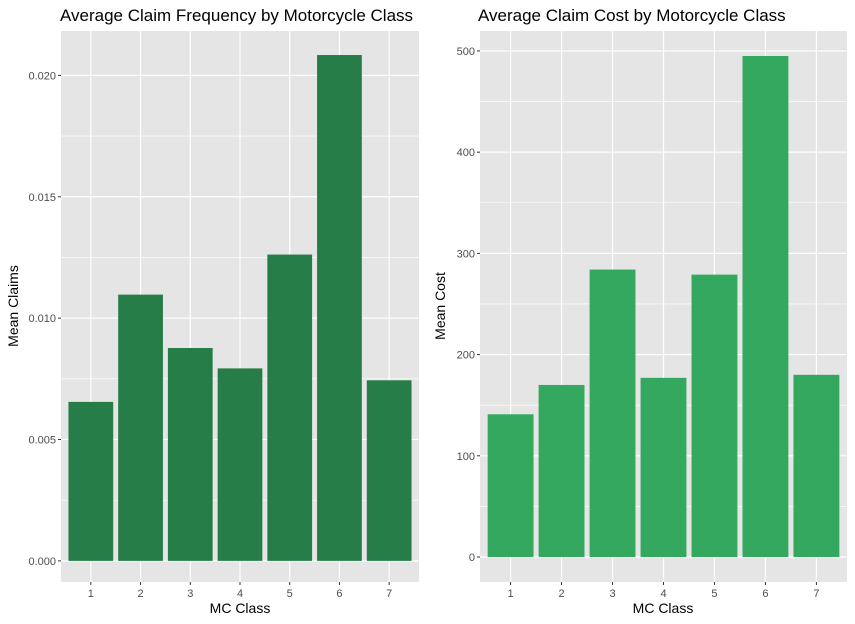 This screenshot has height=624, width=855. I want to click on y-axis: 0.000 0.005 0.010 0.015 0.020, so click(44, 319).